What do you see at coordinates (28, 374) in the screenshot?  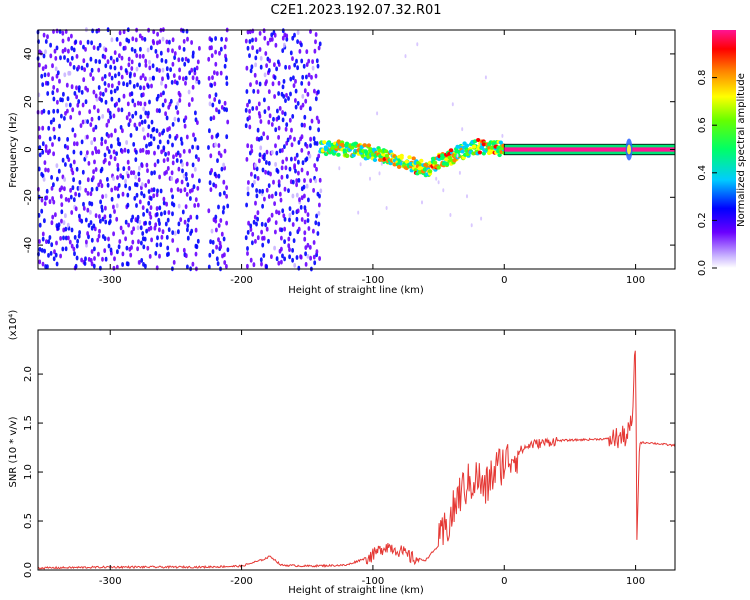 I see `y-tick-label: 2.0` at bounding box center [28, 374].